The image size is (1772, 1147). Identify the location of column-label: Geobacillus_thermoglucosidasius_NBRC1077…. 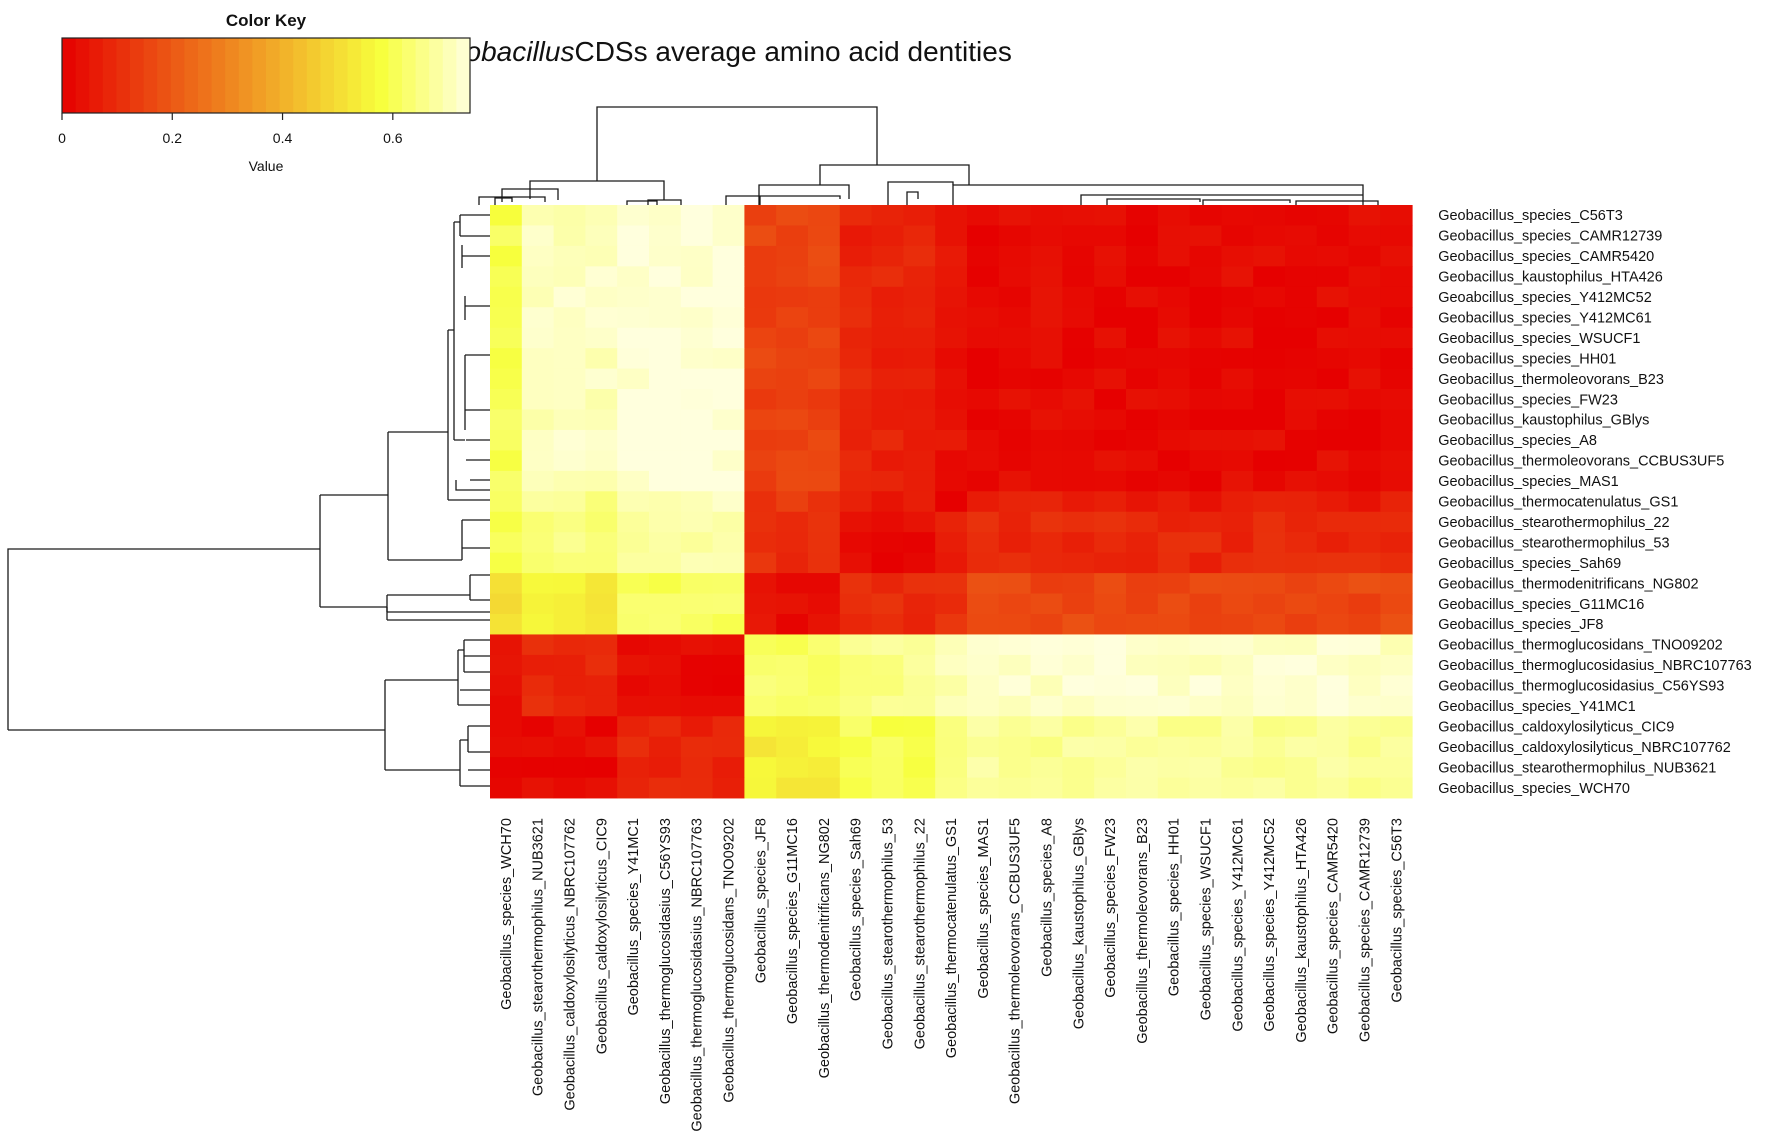
(698, 975).